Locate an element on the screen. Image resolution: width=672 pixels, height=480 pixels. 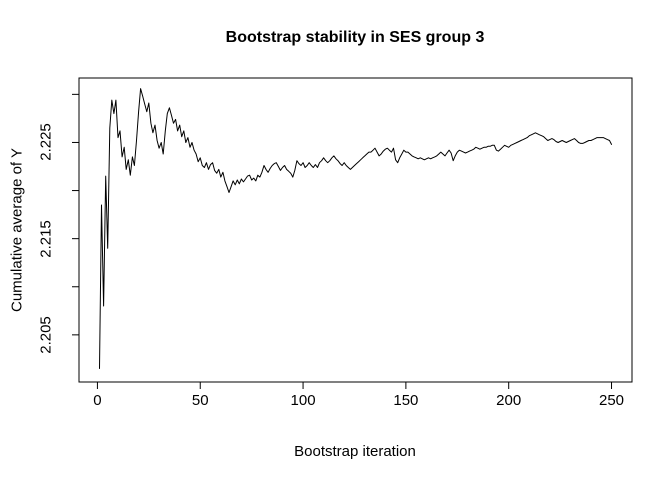
y-tick-label: 2.225 is located at coordinates (46, 142).